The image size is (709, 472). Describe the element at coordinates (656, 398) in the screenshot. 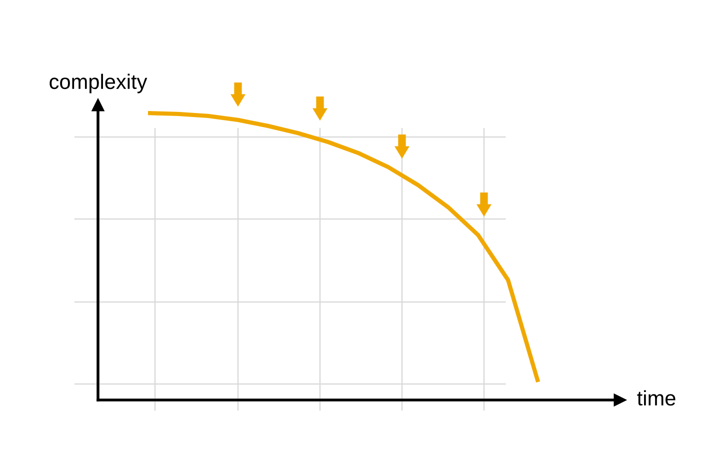

I see `x-axis-title: time` at that location.